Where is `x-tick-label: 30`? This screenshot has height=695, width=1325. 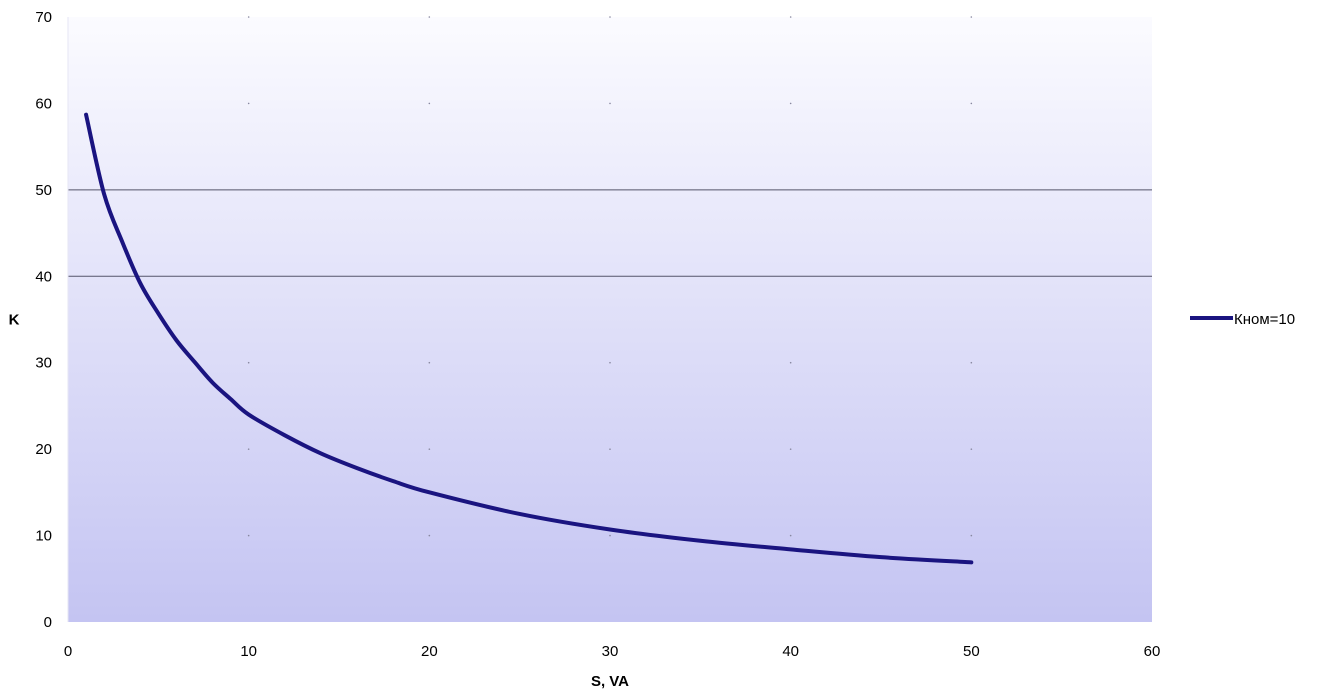
x-tick-label: 30 is located at coordinates (610, 651).